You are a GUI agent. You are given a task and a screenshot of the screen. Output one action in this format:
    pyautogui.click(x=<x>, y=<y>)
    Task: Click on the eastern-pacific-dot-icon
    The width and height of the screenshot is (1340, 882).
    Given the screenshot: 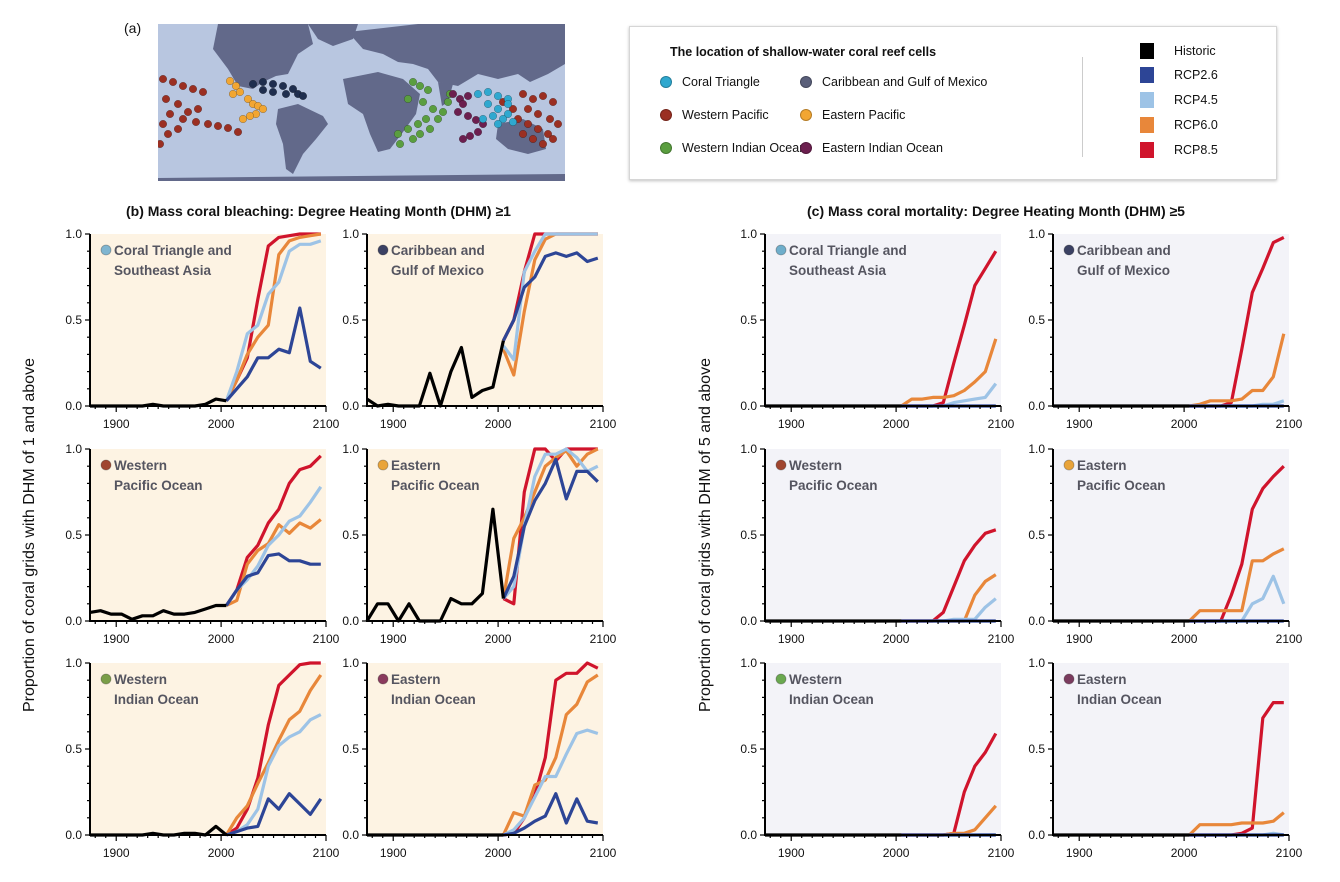 What is the action you would take?
    pyautogui.click(x=806, y=115)
    